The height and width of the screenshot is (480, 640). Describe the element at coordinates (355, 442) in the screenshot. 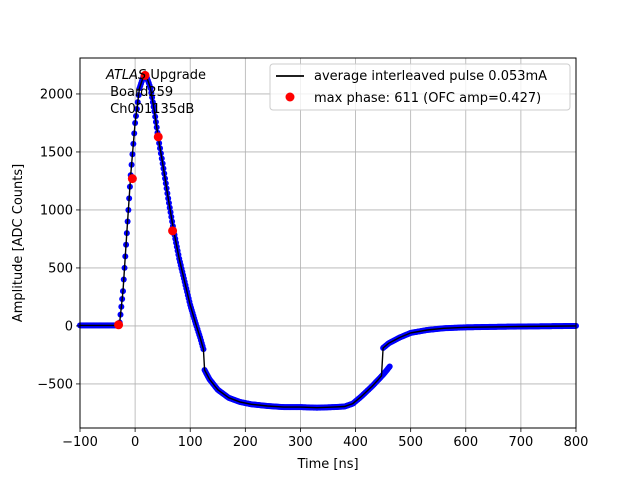

I see `x-tick-label: 400` at that location.